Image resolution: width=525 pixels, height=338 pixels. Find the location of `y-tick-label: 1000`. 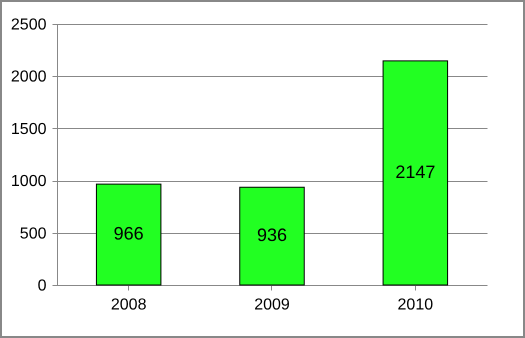

y-tick-label: 1000 is located at coordinates (28, 181).